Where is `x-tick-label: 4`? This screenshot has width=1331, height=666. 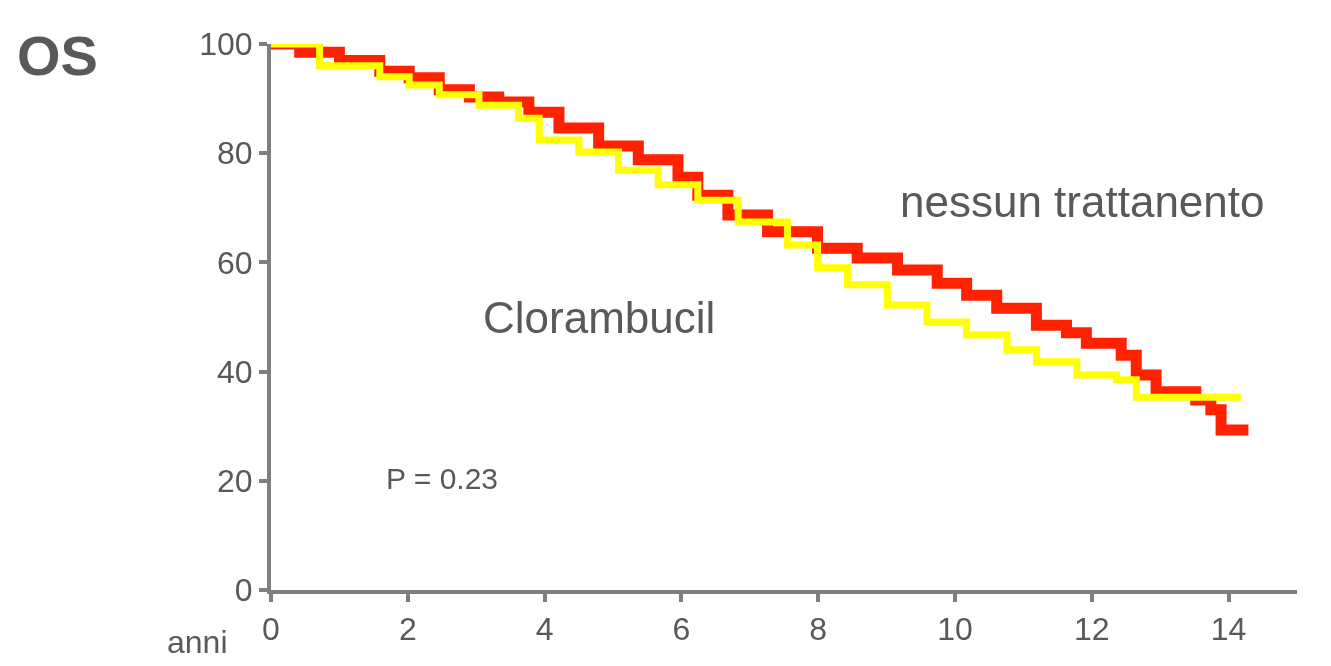 x-tick-label: 4 is located at coordinates (544, 629).